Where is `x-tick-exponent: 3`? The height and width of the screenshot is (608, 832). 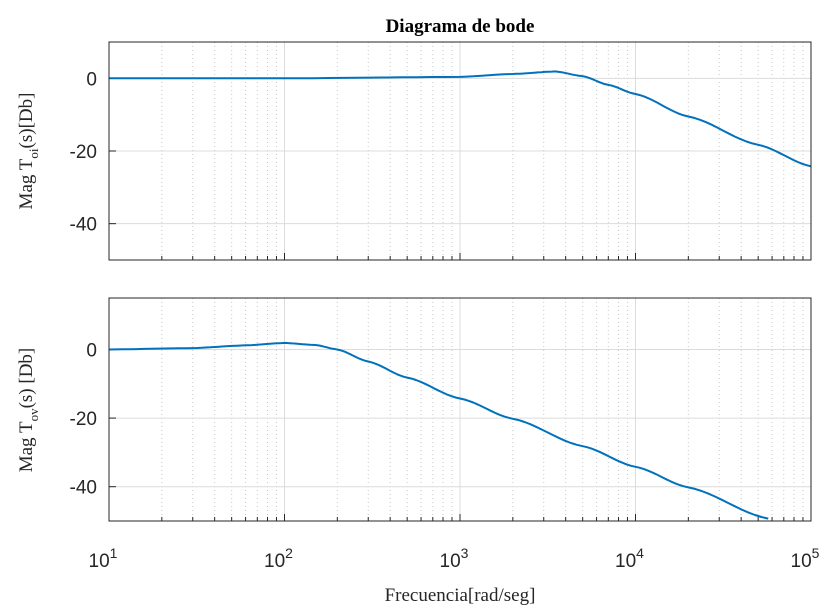 x-tick-exponent: 3 is located at coordinates (465, 553).